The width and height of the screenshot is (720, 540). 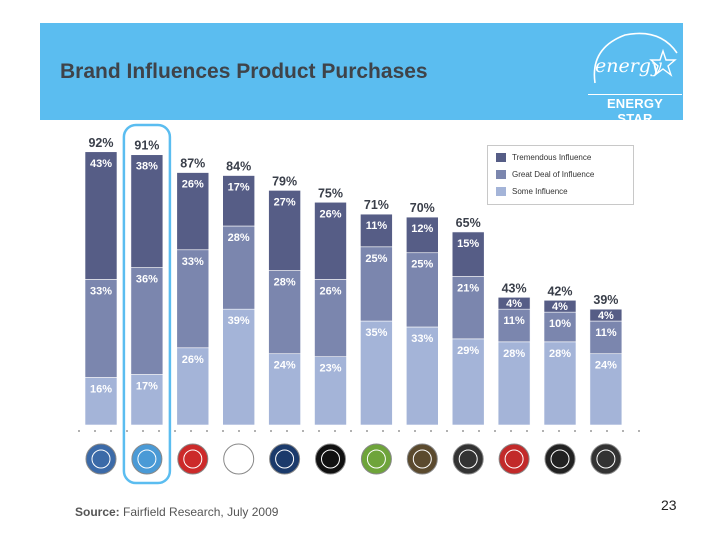 I want to click on data-label-usp-some-influence: 24%, so click(x=606, y=366).